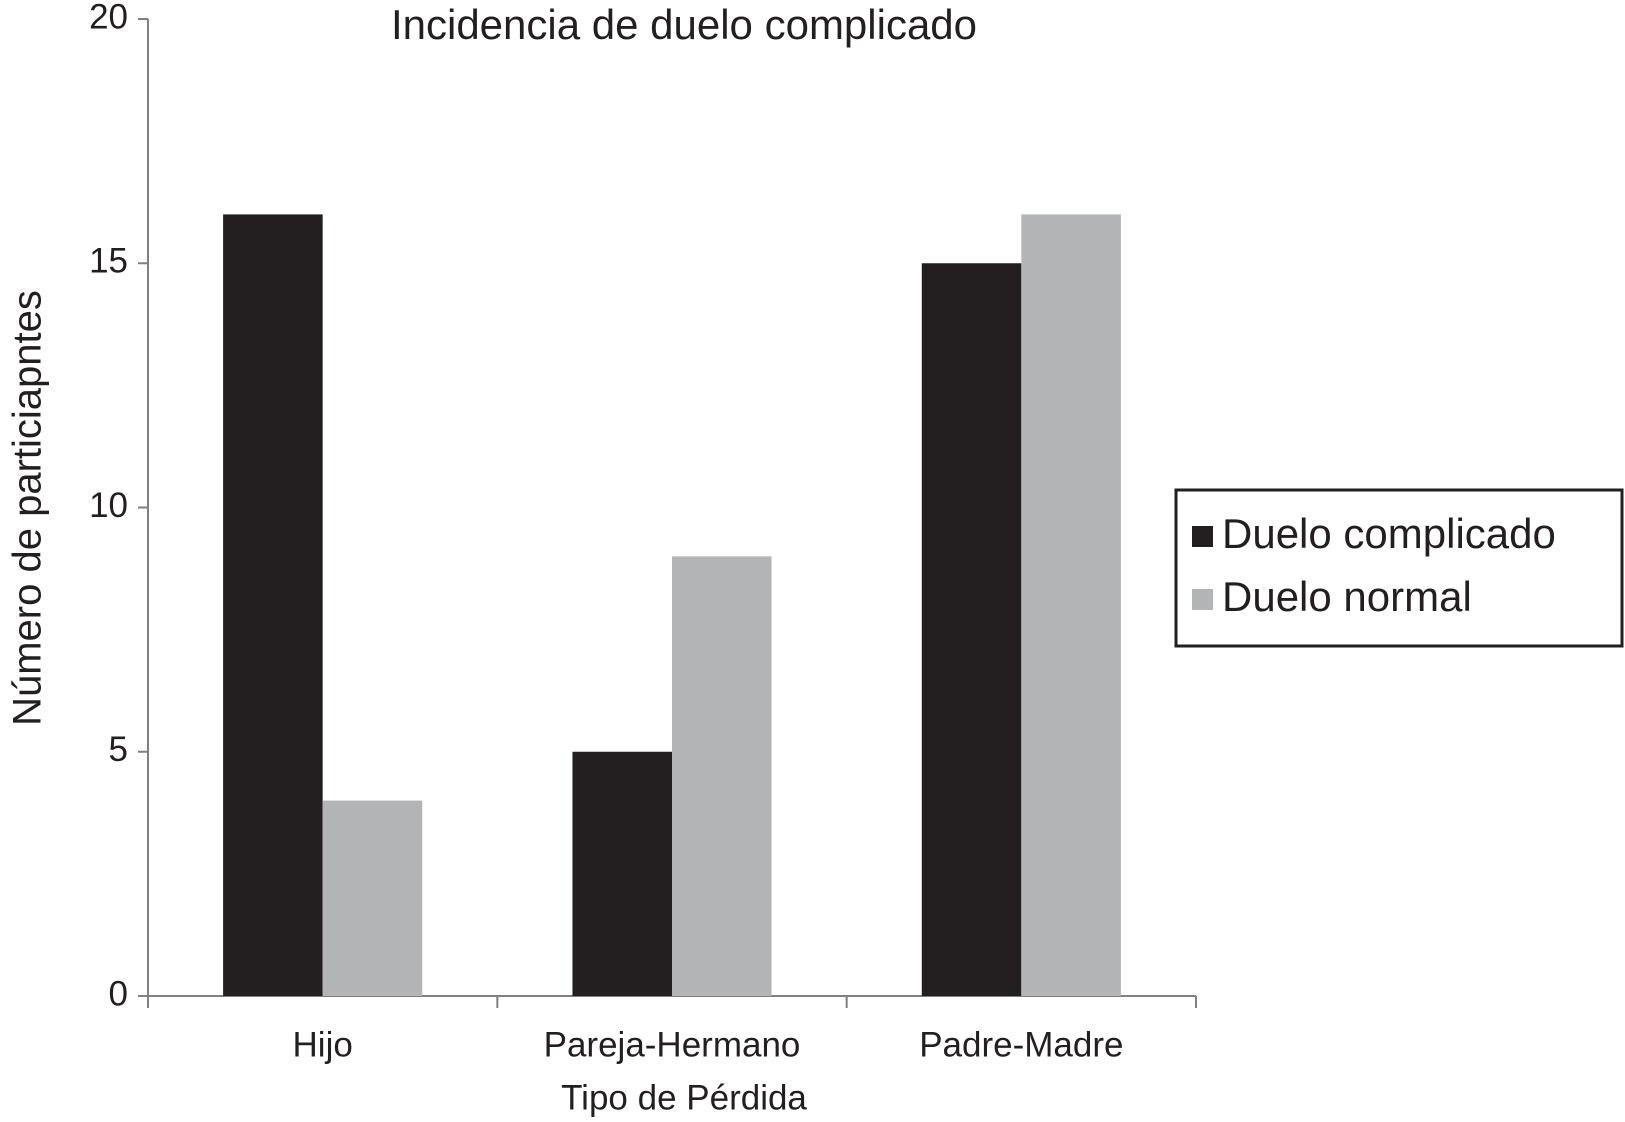  I want to click on chart-title: Incidencia de duelo complicado, so click(684, 24).